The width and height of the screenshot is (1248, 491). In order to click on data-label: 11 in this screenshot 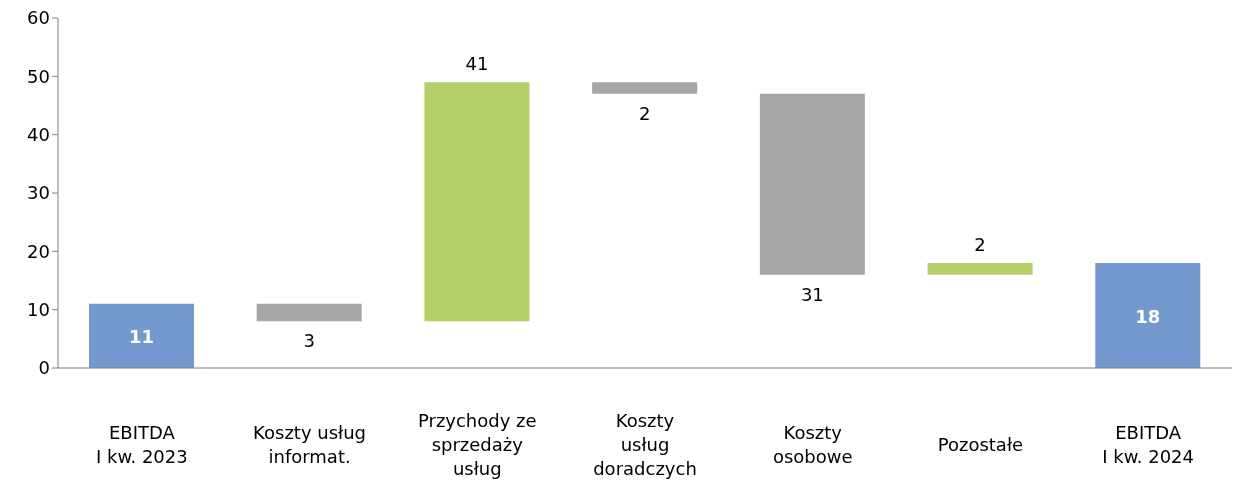, I will do `click(141, 336)`.